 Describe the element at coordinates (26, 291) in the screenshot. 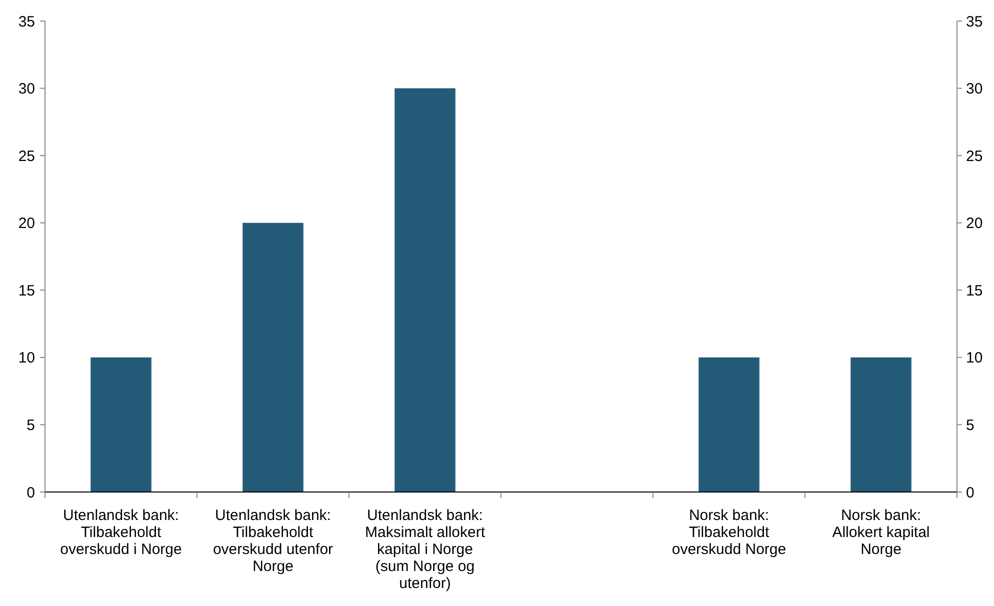

I see `y-tick-label: 15` at that location.